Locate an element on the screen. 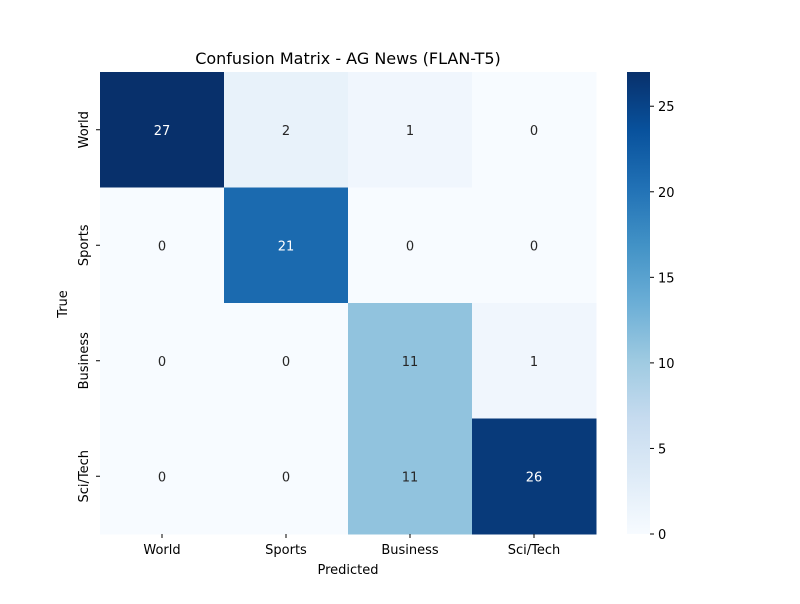  y-tick-label: Sci/Tech is located at coordinates (84, 476).